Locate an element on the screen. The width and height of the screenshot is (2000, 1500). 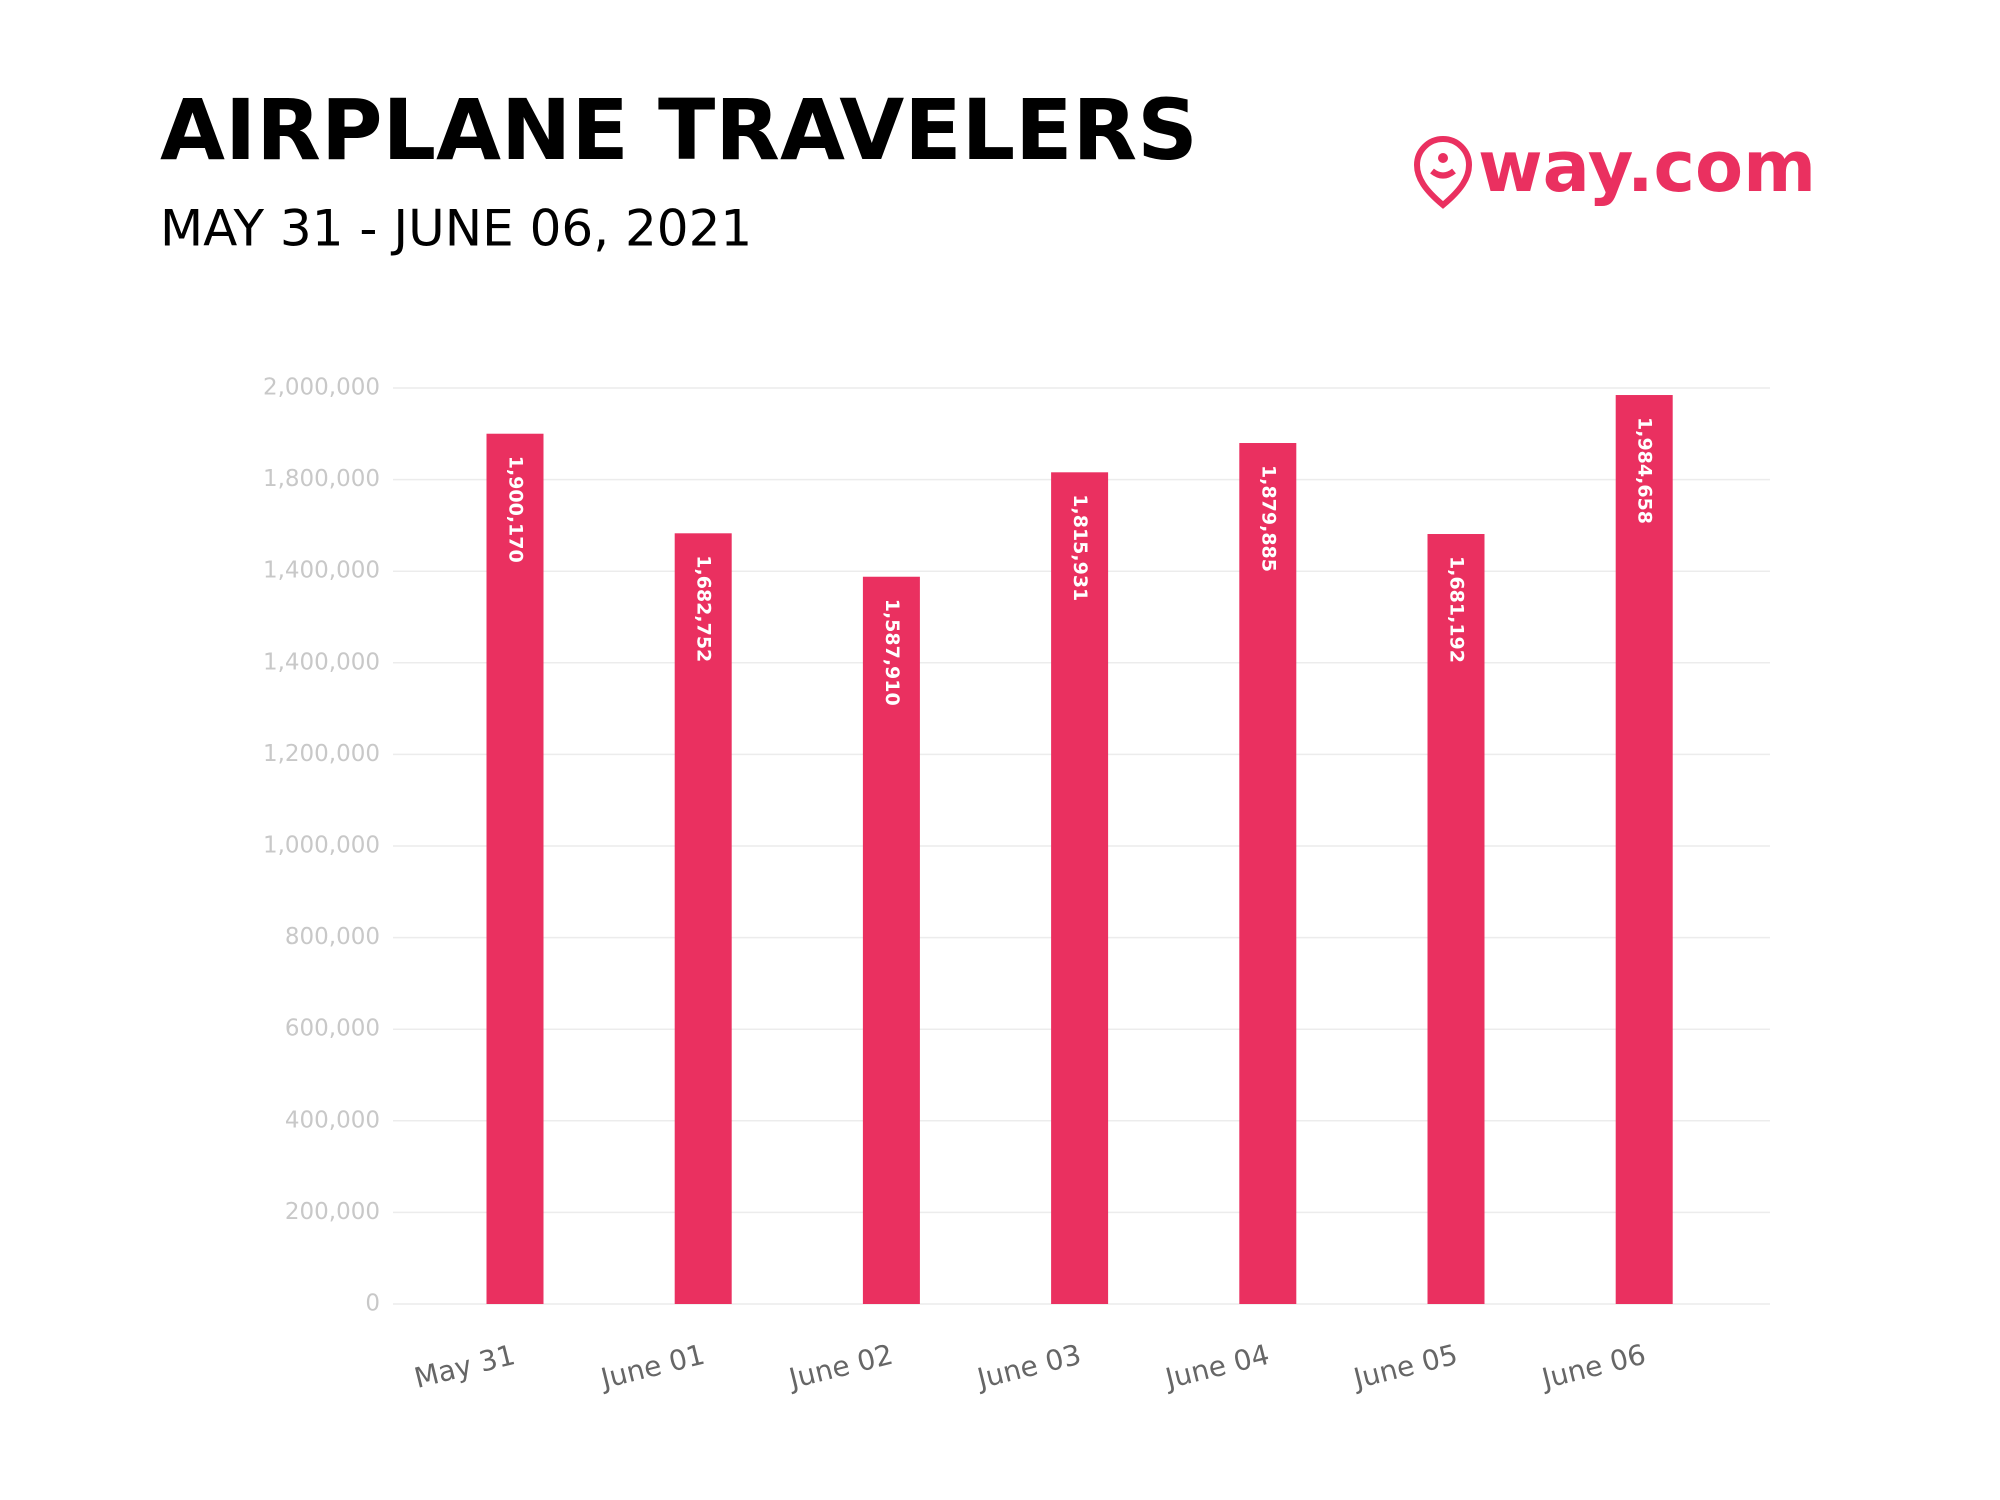
y-tick-label: 2,000,000 is located at coordinates (321, 388).